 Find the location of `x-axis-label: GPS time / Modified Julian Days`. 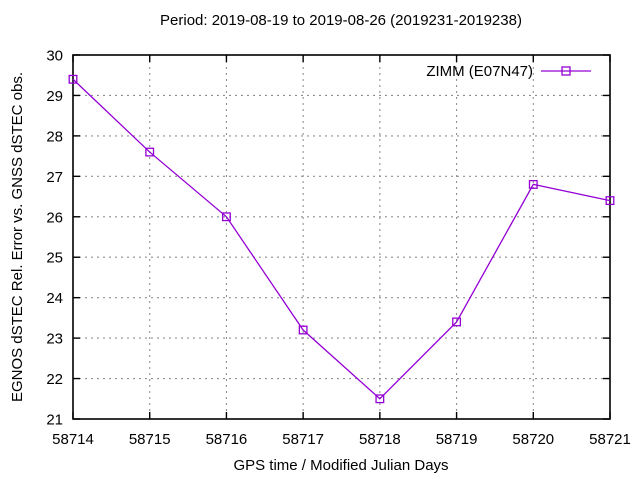

x-axis-label: GPS time / Modified Julian Days is located at coordinates (340, 465).